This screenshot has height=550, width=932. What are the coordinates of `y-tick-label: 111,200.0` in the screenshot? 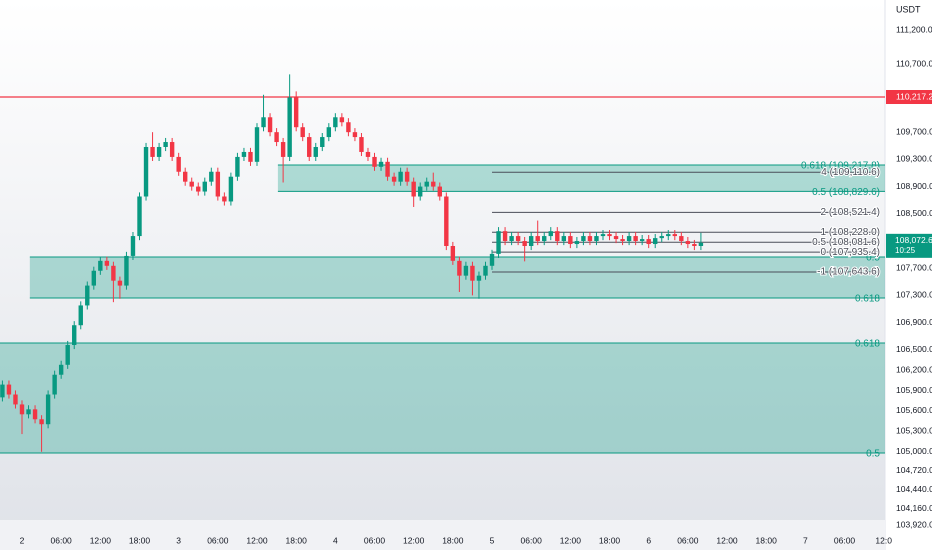 It's located at (914, 29).